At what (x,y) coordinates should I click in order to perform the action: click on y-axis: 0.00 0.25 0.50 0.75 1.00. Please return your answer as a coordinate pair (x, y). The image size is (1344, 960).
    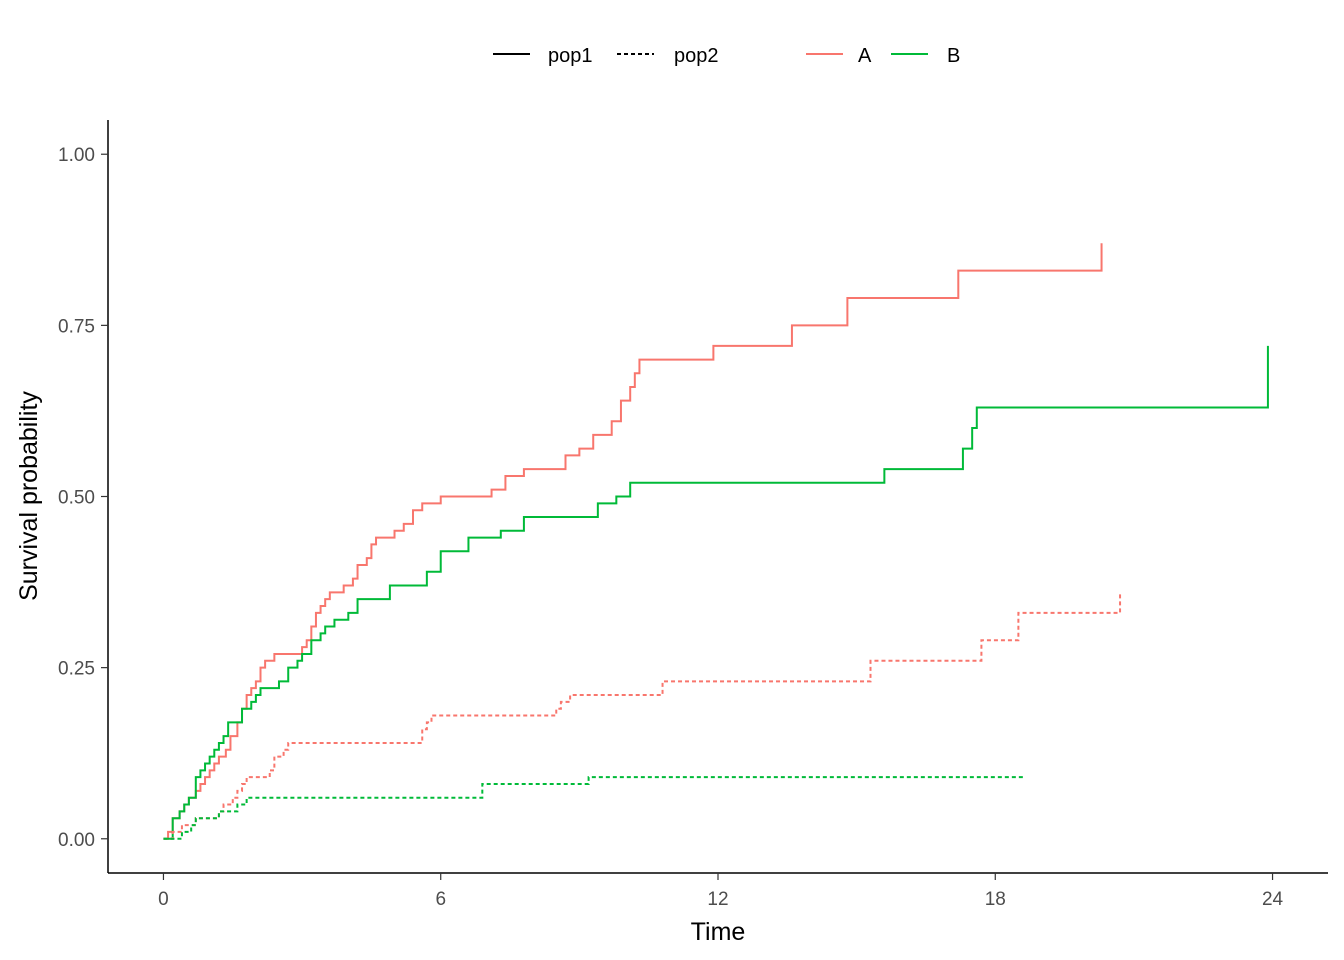
    Looking at the image, I should click on (83, 498).